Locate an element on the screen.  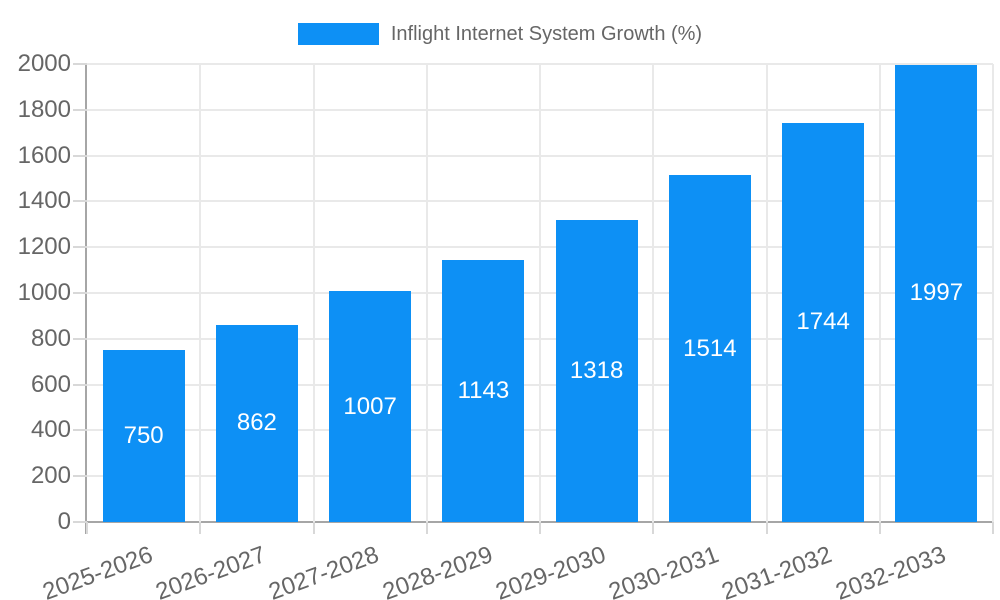
bar-value-label: 1007 is located at coordinates (370, 406).